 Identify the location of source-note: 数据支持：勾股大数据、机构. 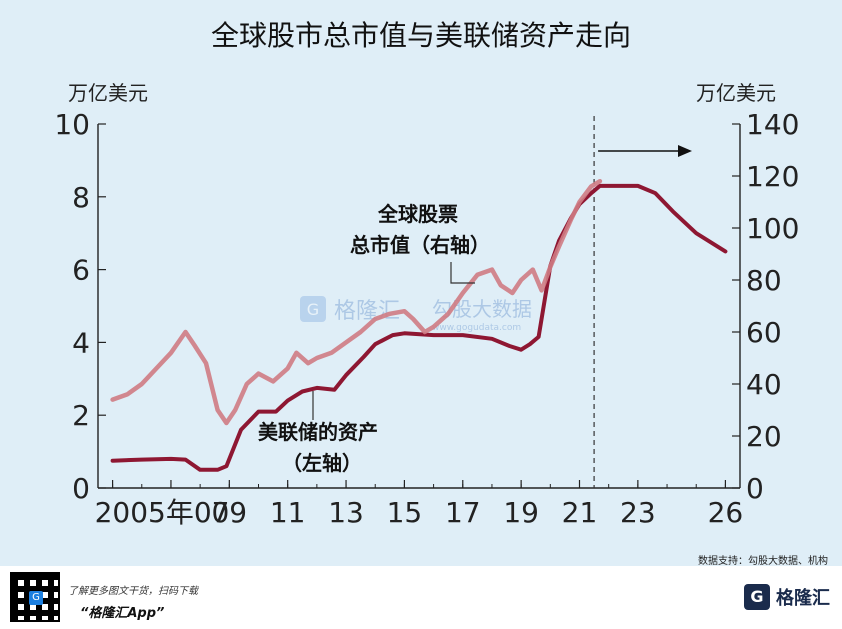
(763, 561).